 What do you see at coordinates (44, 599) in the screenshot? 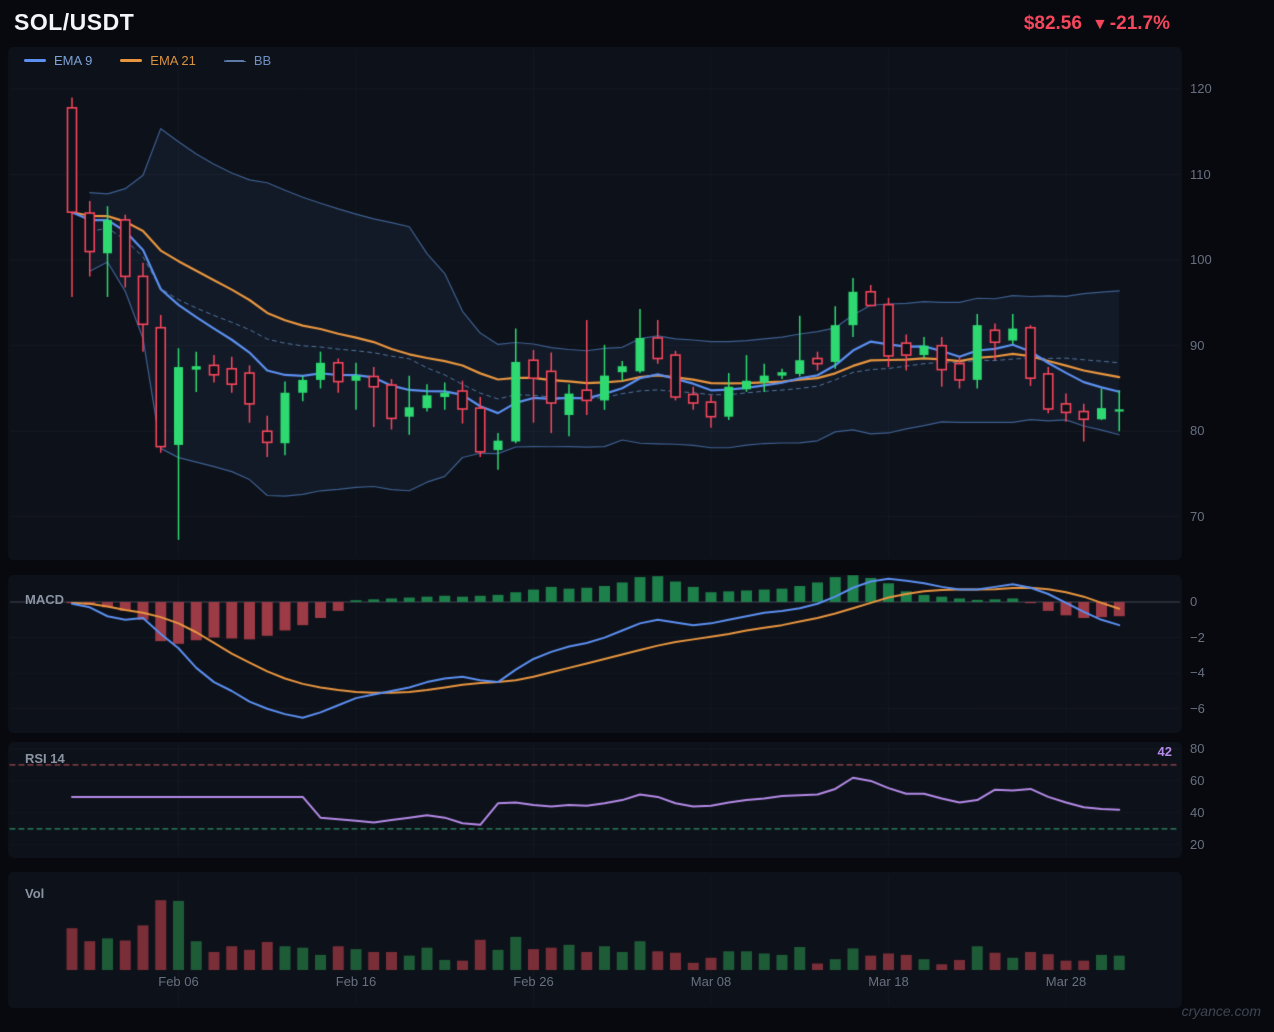
I see `macd-panel-label: MACD` at bounding box center [44, 599].